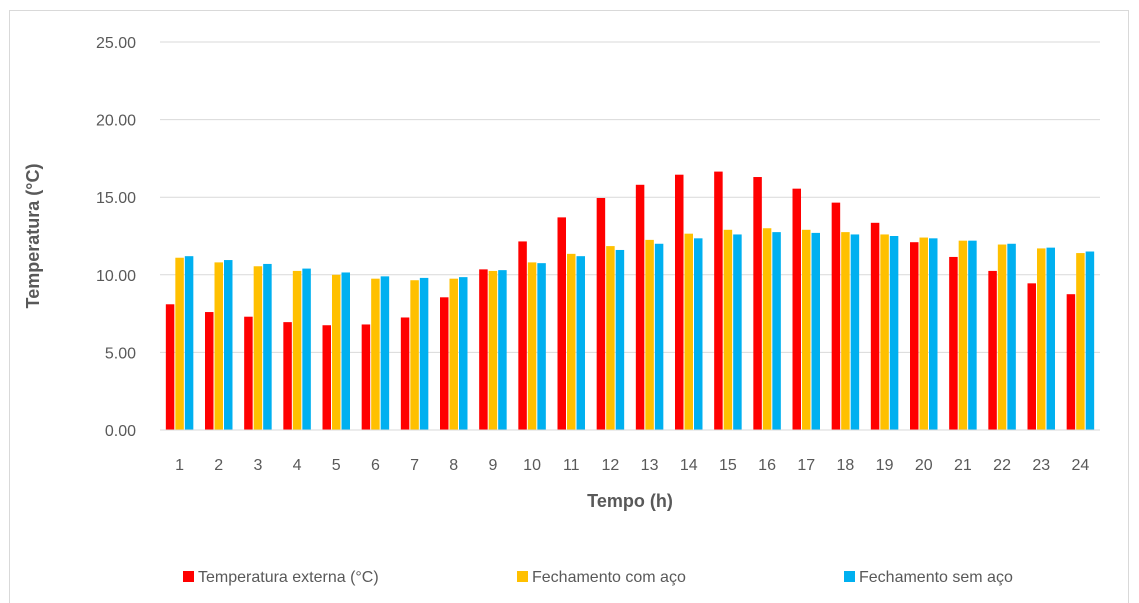 Image resolution: width=1139 pixels, height=603 pixels. What do you see at coordinates (414, 465) in the screenshot?
I see `x-tick-label: 7` at bounding box center [414, 465].